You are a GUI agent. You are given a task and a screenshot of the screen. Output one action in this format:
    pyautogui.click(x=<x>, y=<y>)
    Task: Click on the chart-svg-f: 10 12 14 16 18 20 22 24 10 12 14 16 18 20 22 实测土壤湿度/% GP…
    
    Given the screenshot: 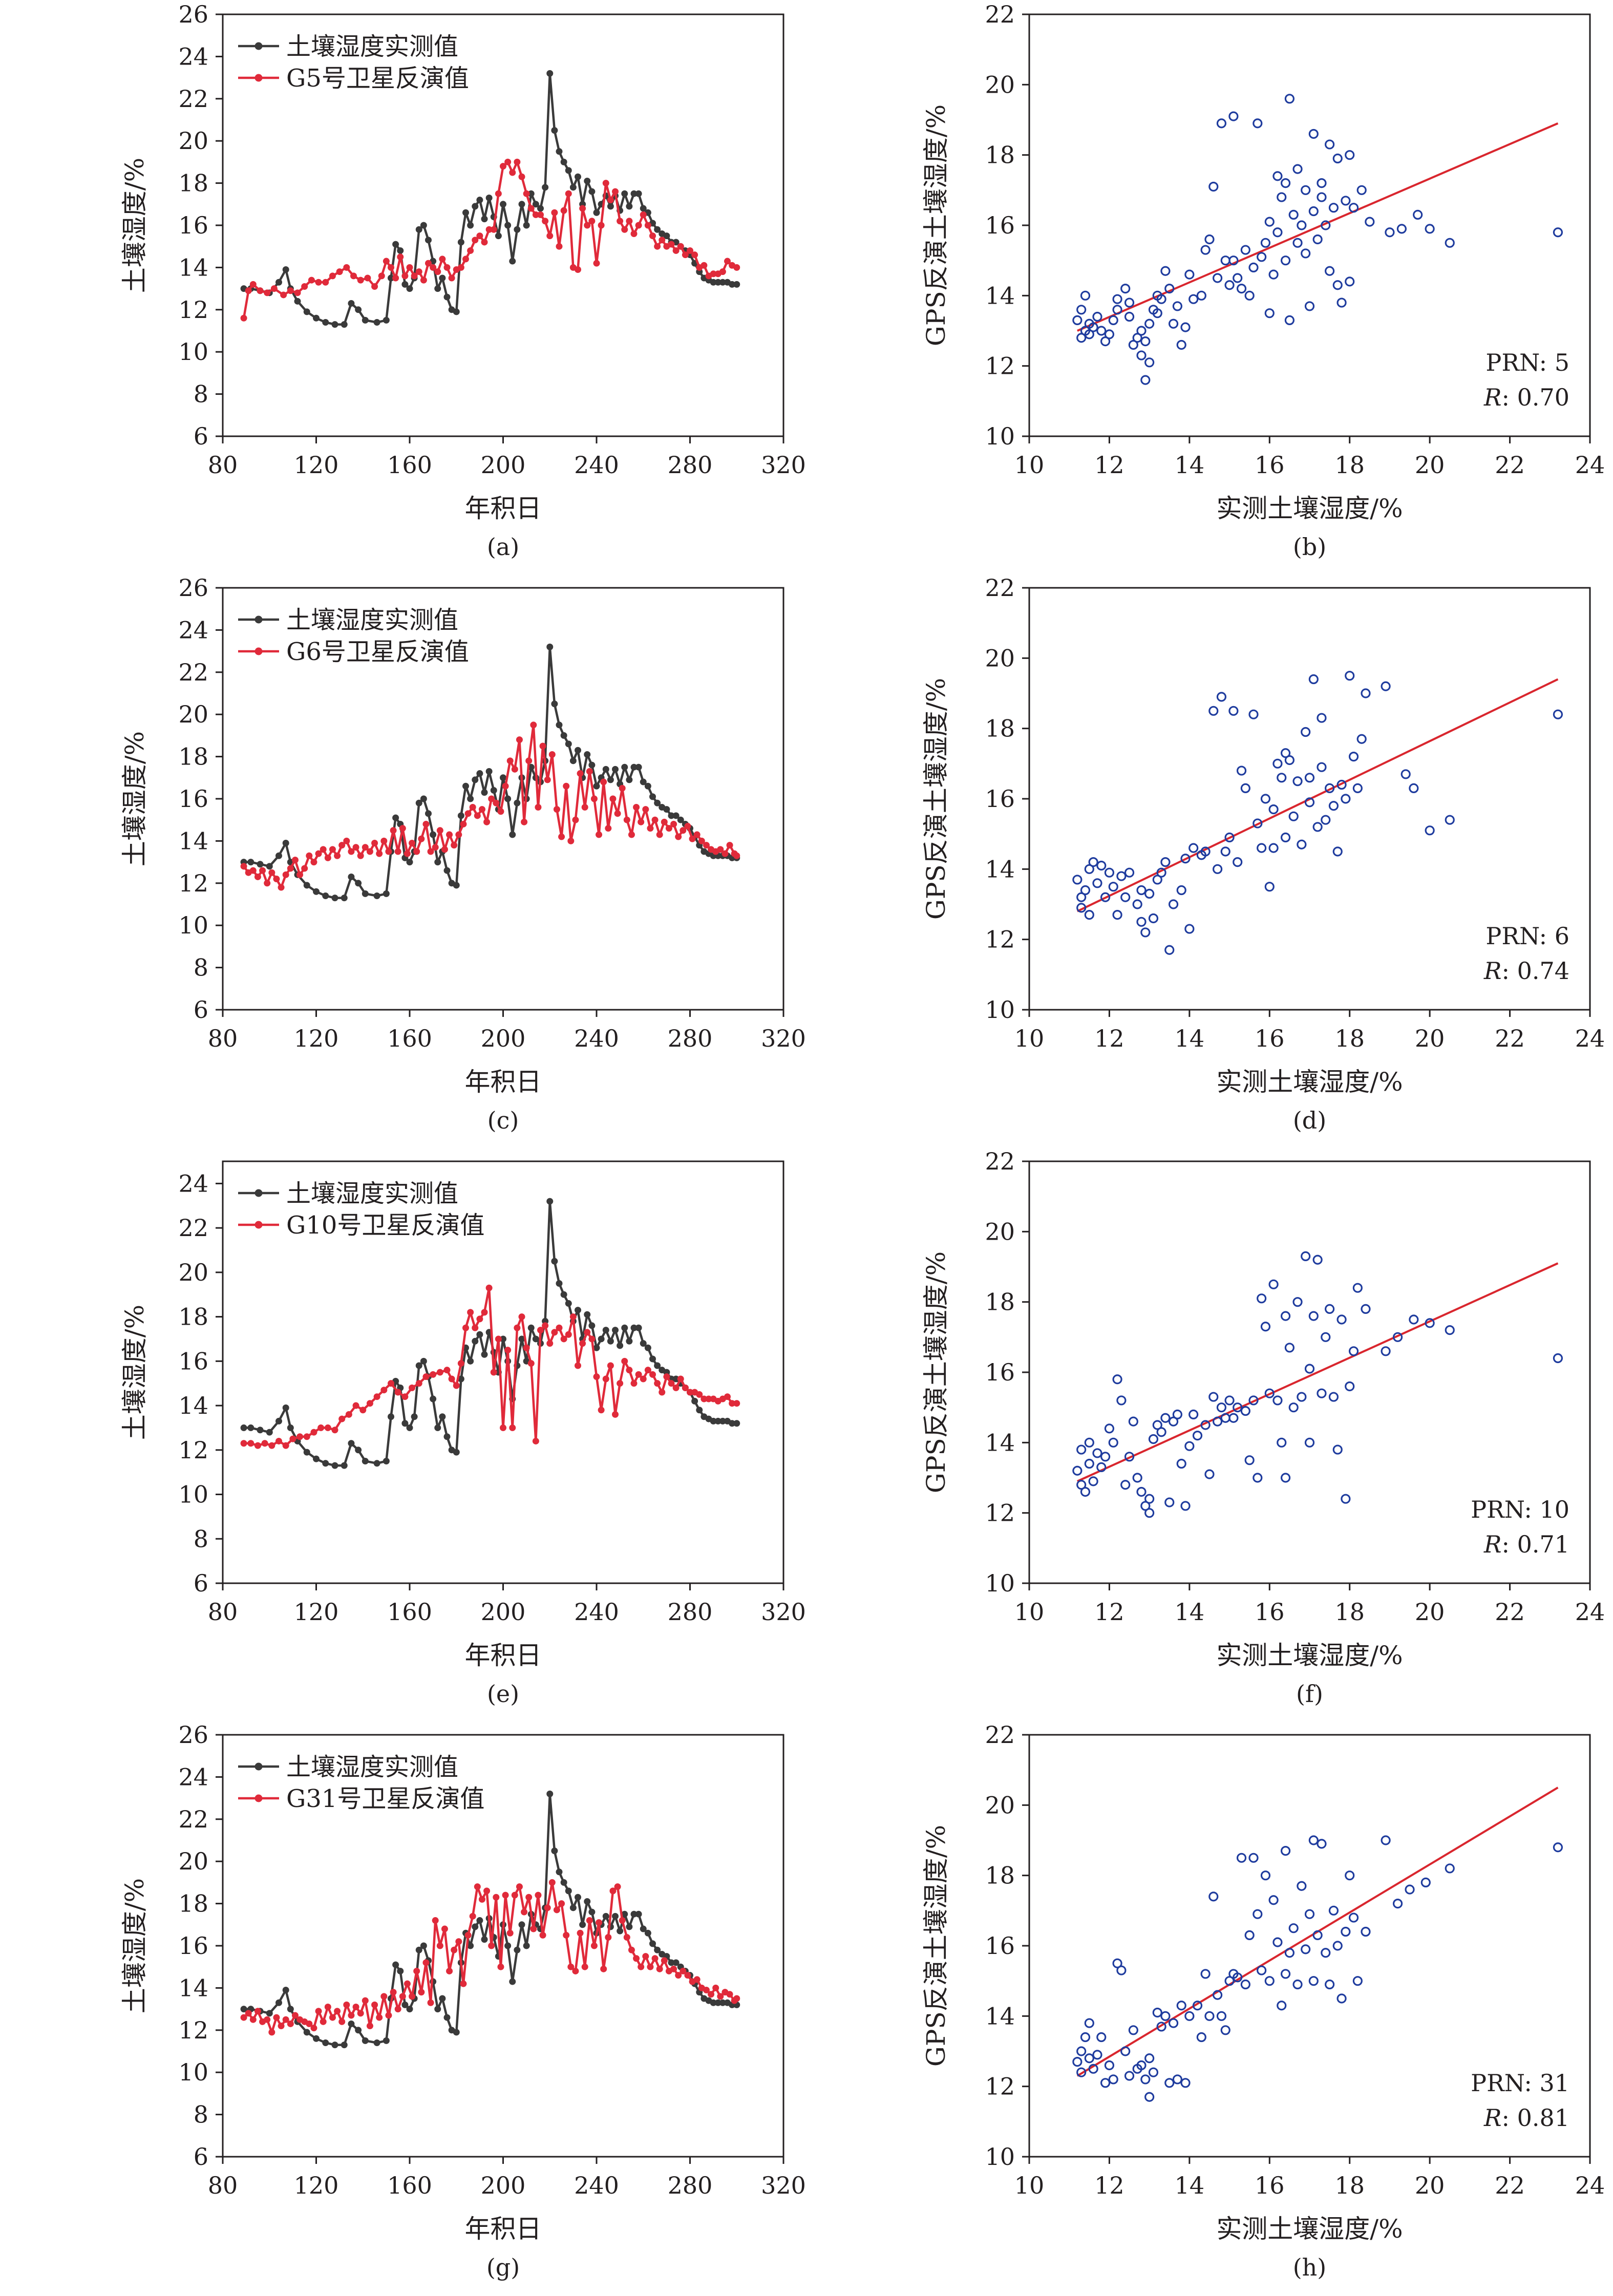 What is the action you would take?
    pyautogui.click(x=1263, y=1427)
    